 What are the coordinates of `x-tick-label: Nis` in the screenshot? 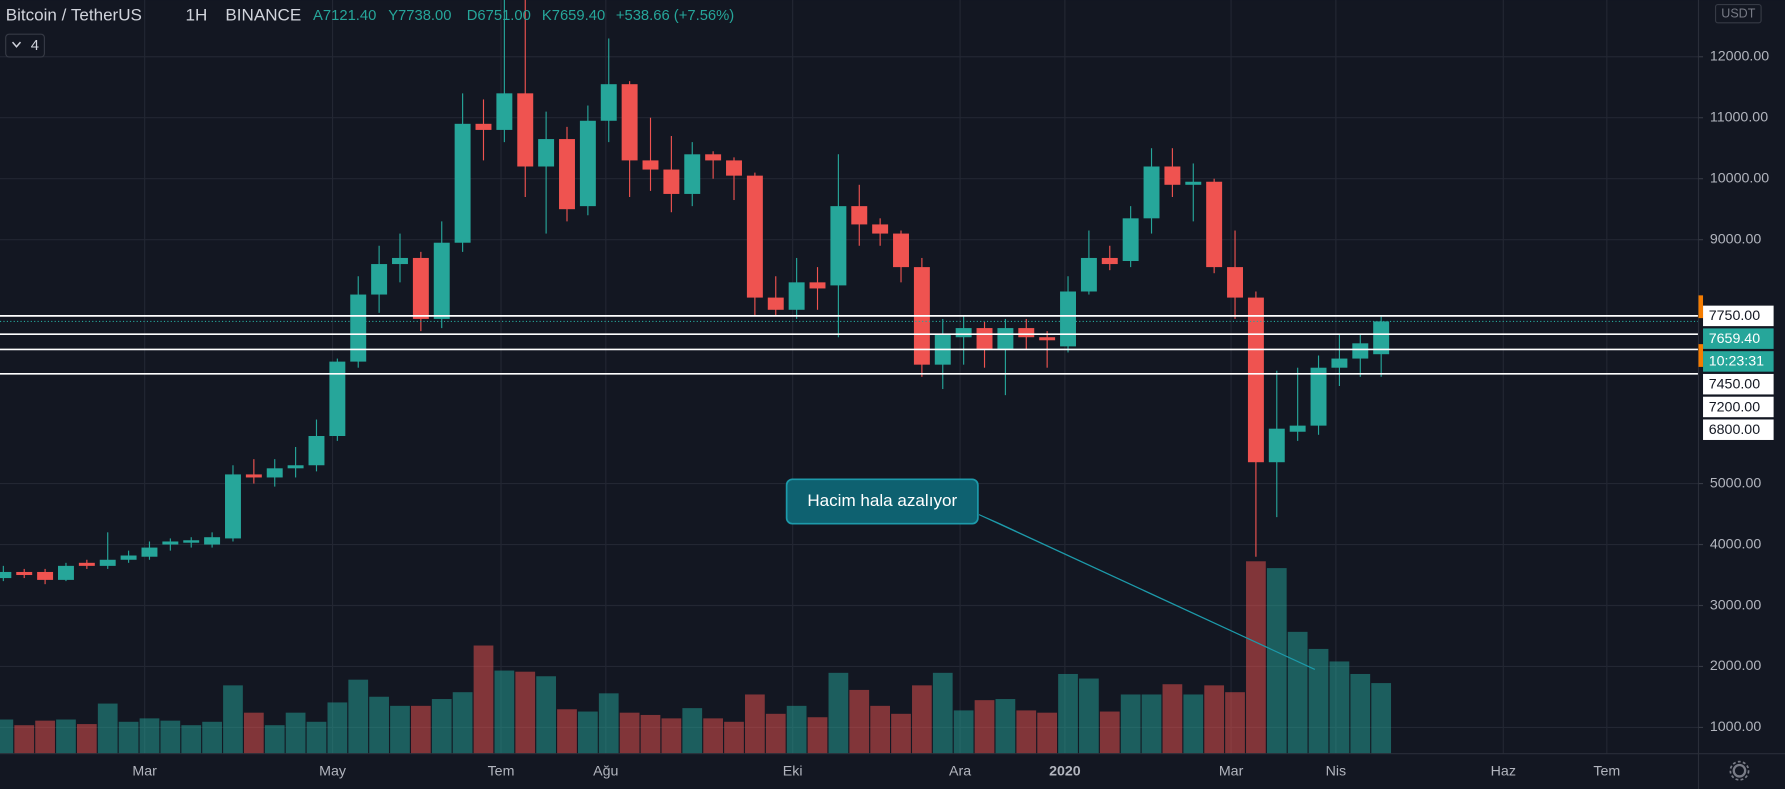 It's located at (1336, 772).